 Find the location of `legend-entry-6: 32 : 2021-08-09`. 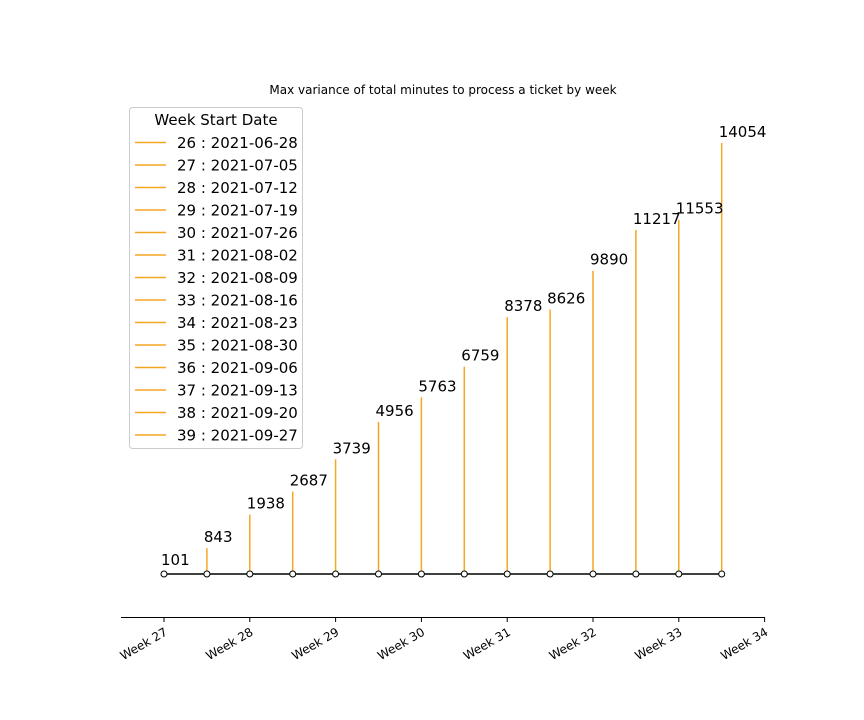

legend-entry-6: 32 : 2021-08-09 is located at coordinates (237, 278).